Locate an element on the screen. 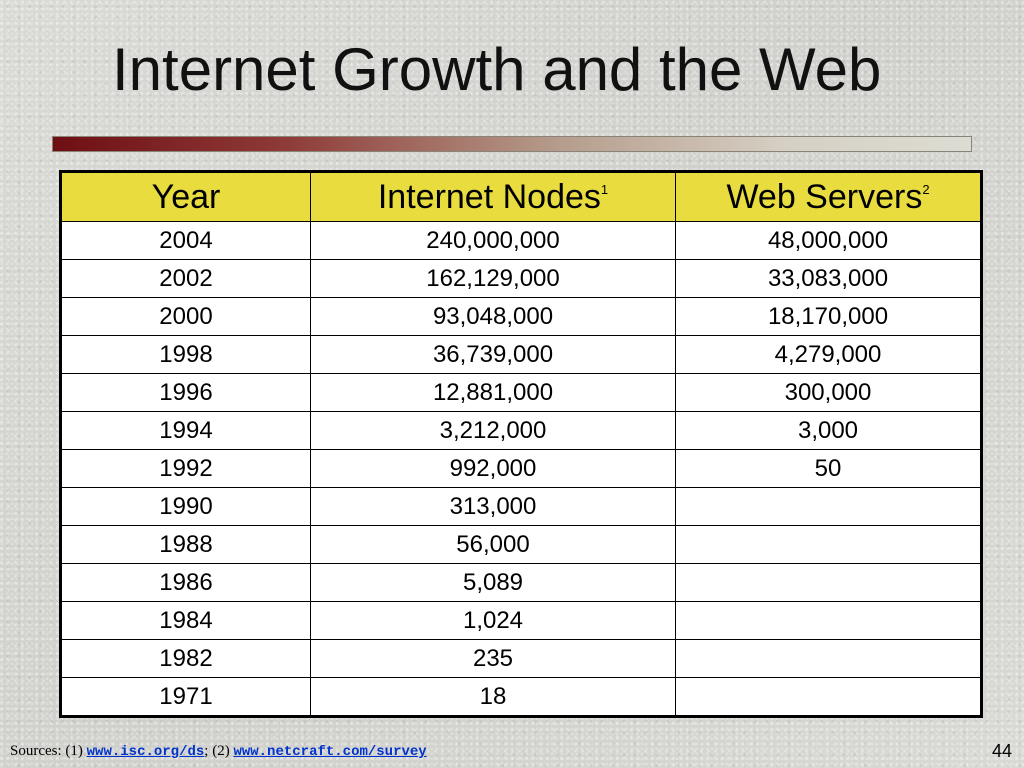  table-row: 2004 240,000,000 48,000,000 is located at coordinates (521, 240).